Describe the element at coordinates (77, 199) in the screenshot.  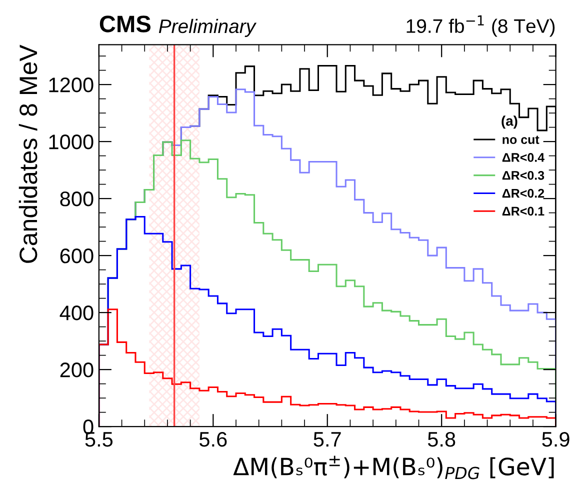
I see `y-tick-label: 800` at that location.